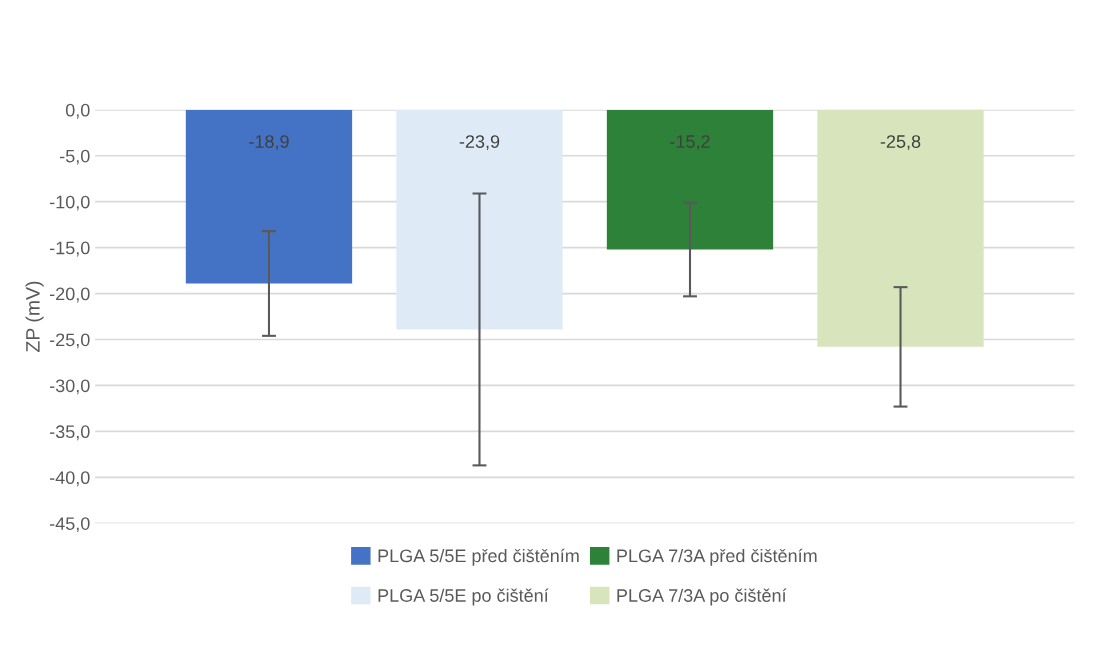  What do you see at coordinates (69, 203) in the screenshot?
I see `y-tick-label: -10,0` at bounding box center [69, 203].